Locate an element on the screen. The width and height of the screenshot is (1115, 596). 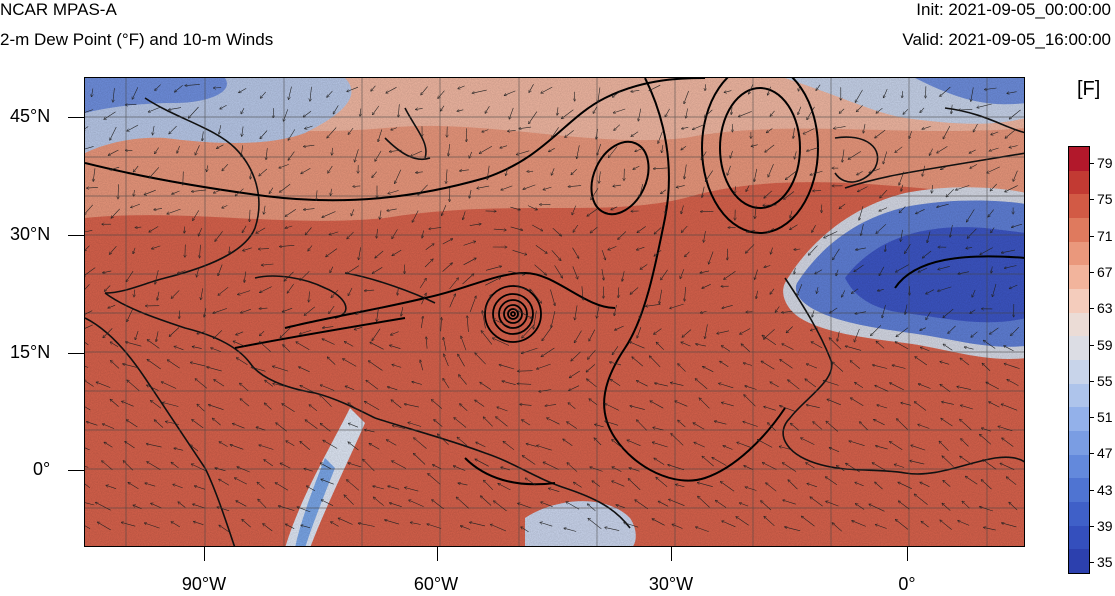
lon-label-60w: 60°W is located at coordinates (436, 584).